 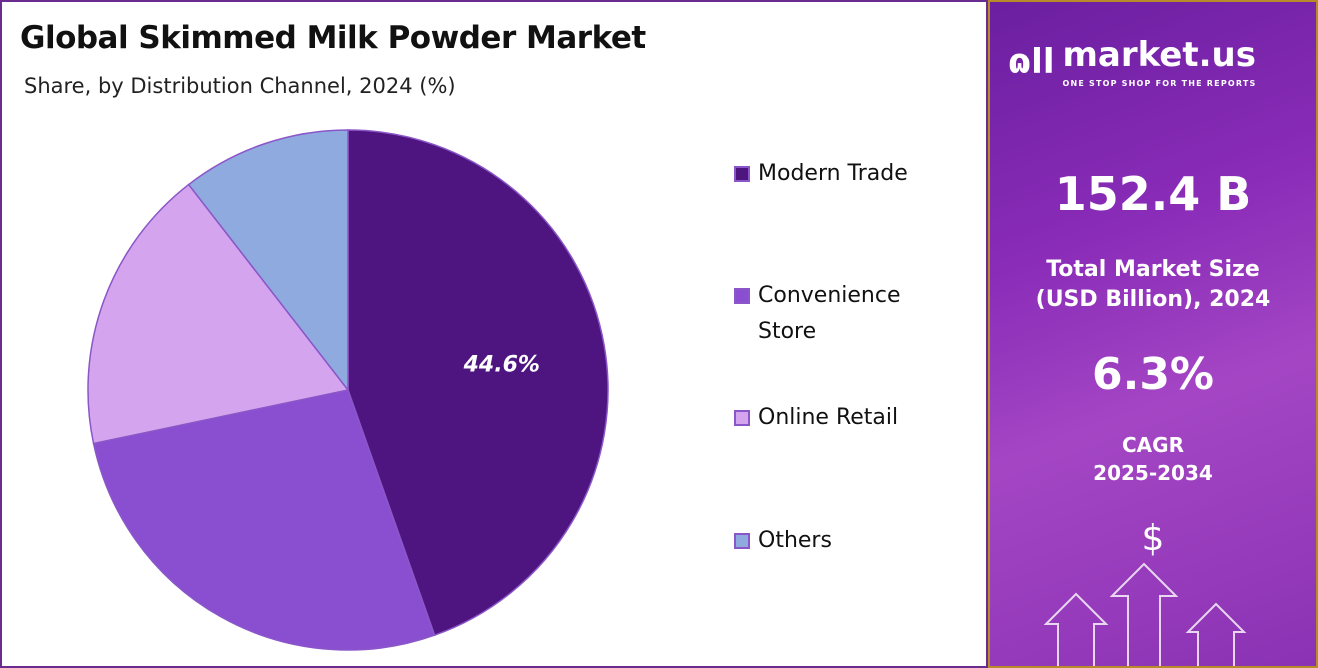 I want to click on legend-item-modern-trade: Modern Trade, so click(x=844, y=174).